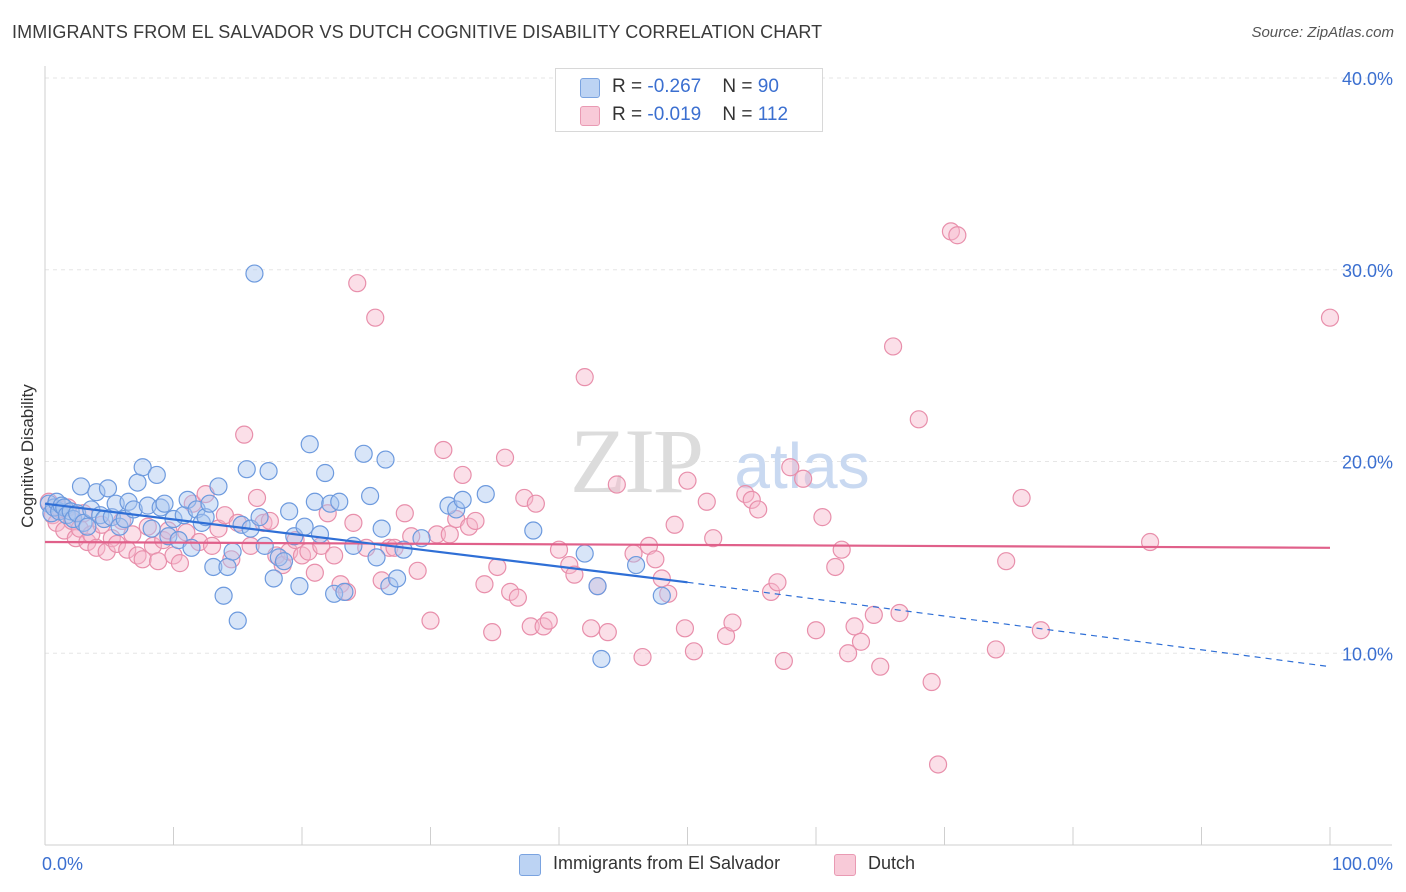  What do you see at coordinates (530, 865) in the screenshot?
I see `legend-swatch-blue` at bounding box center [530, 865].